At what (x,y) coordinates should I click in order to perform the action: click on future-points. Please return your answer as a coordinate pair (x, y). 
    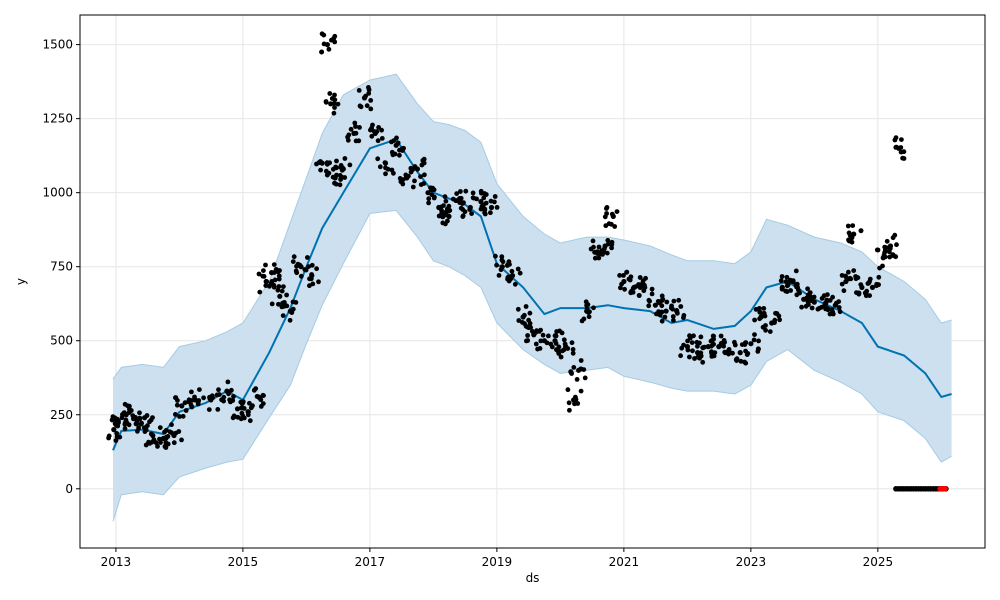
    Looking at the image, I should click on (921, 489).